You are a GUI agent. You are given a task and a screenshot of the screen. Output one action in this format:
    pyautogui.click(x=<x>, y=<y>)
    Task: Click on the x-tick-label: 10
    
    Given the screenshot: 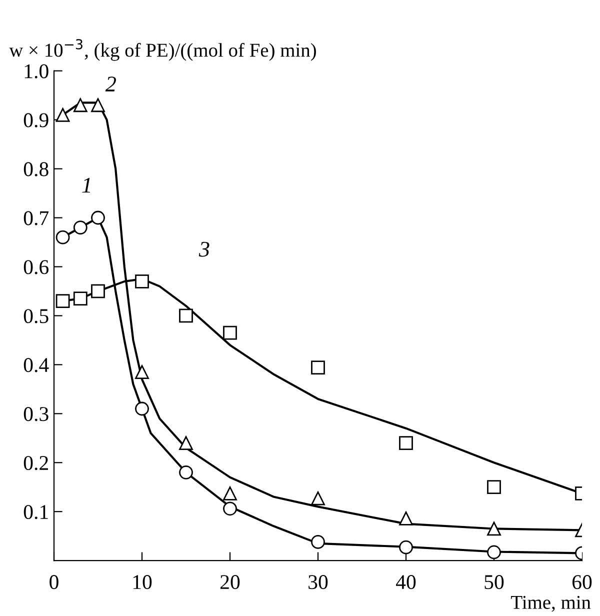 What is the action you would take?
    pyautogui.click(x=142, y=582)
    